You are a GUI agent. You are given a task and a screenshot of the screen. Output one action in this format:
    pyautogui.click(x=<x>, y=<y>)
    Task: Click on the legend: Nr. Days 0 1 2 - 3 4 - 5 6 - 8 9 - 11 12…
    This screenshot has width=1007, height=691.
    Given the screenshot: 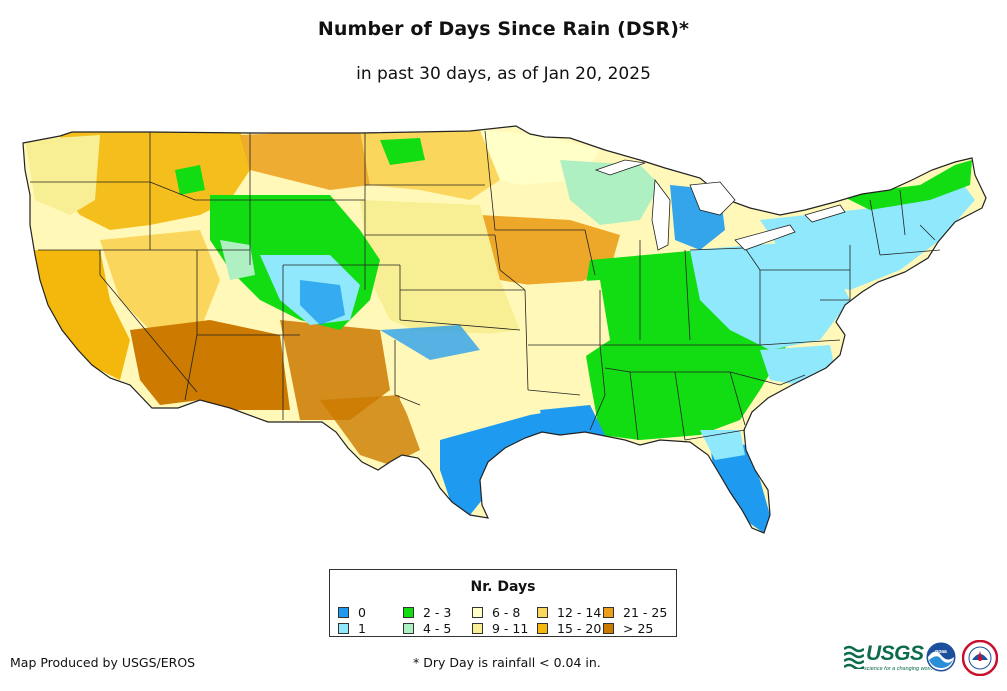 What is the action you would take?
    pyautogui.click(x=503, y=603)
    